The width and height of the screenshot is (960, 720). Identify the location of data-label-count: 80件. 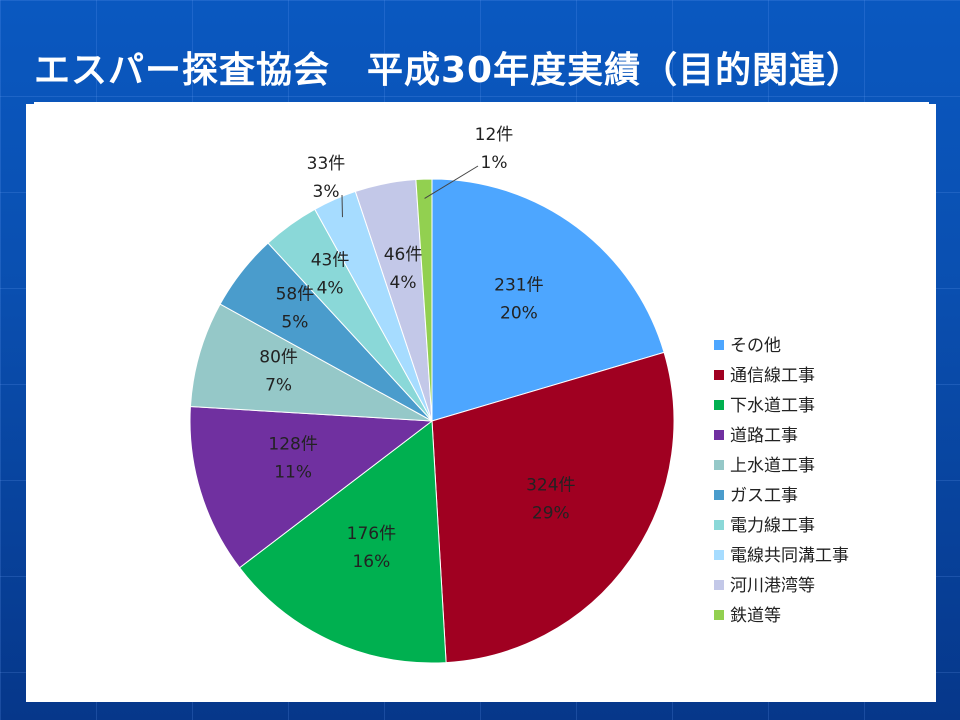
(278, 358).